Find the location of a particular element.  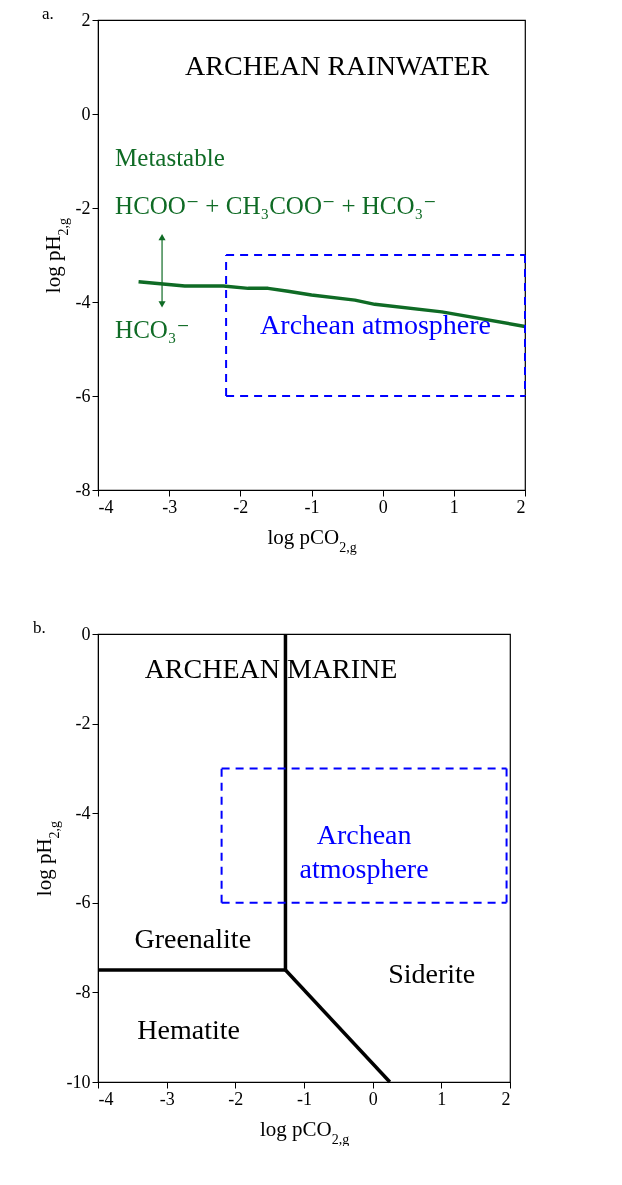

annotation: Siderite is located at coordinates (432, 974).